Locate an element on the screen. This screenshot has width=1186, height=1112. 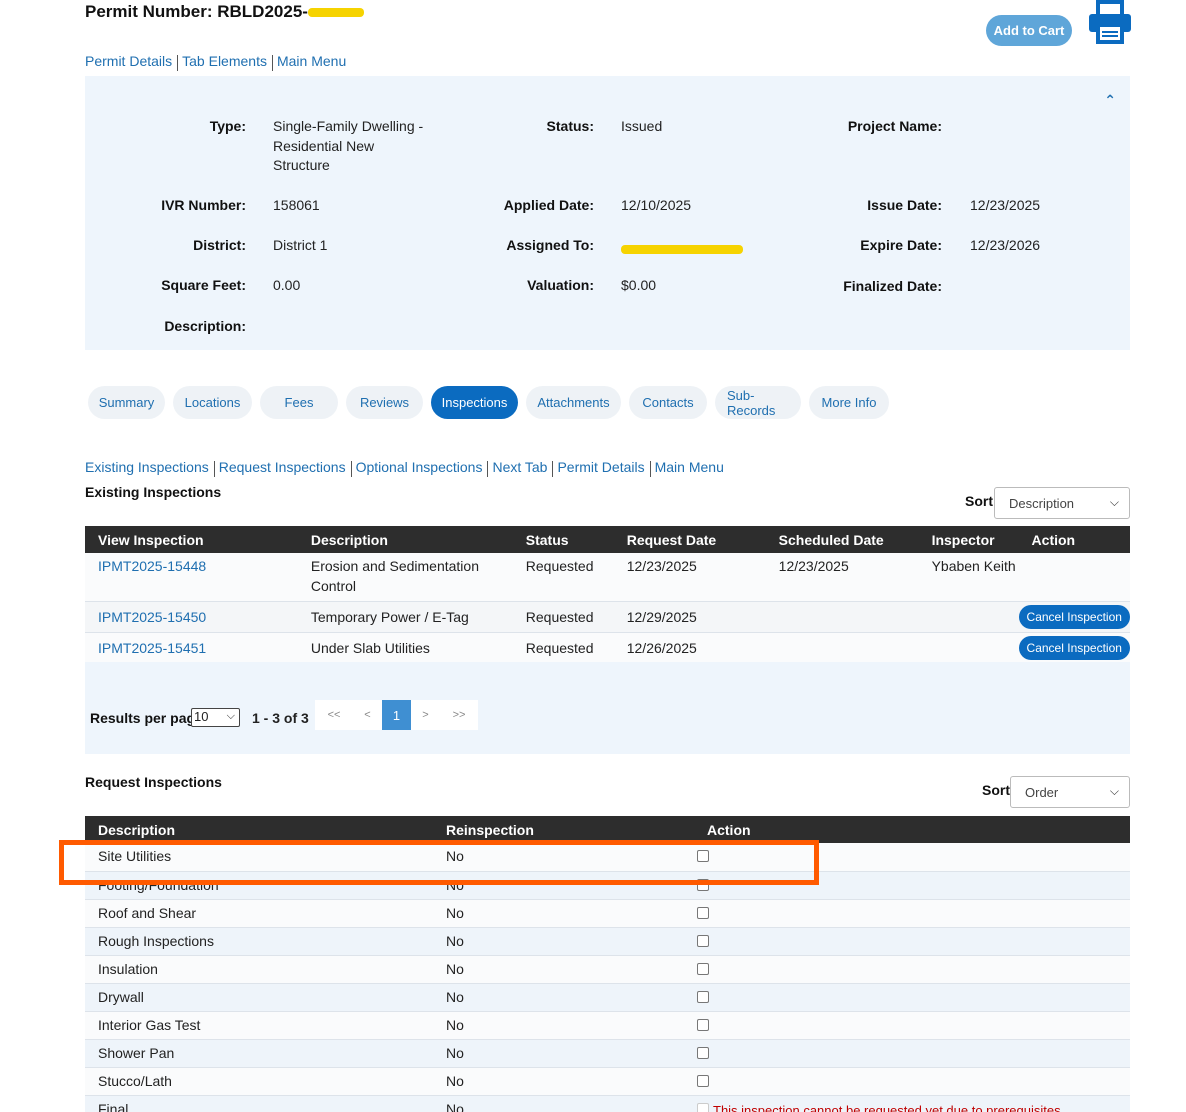
add-to-cart-button: Add to Cart is located at coordinates (1029, 30).